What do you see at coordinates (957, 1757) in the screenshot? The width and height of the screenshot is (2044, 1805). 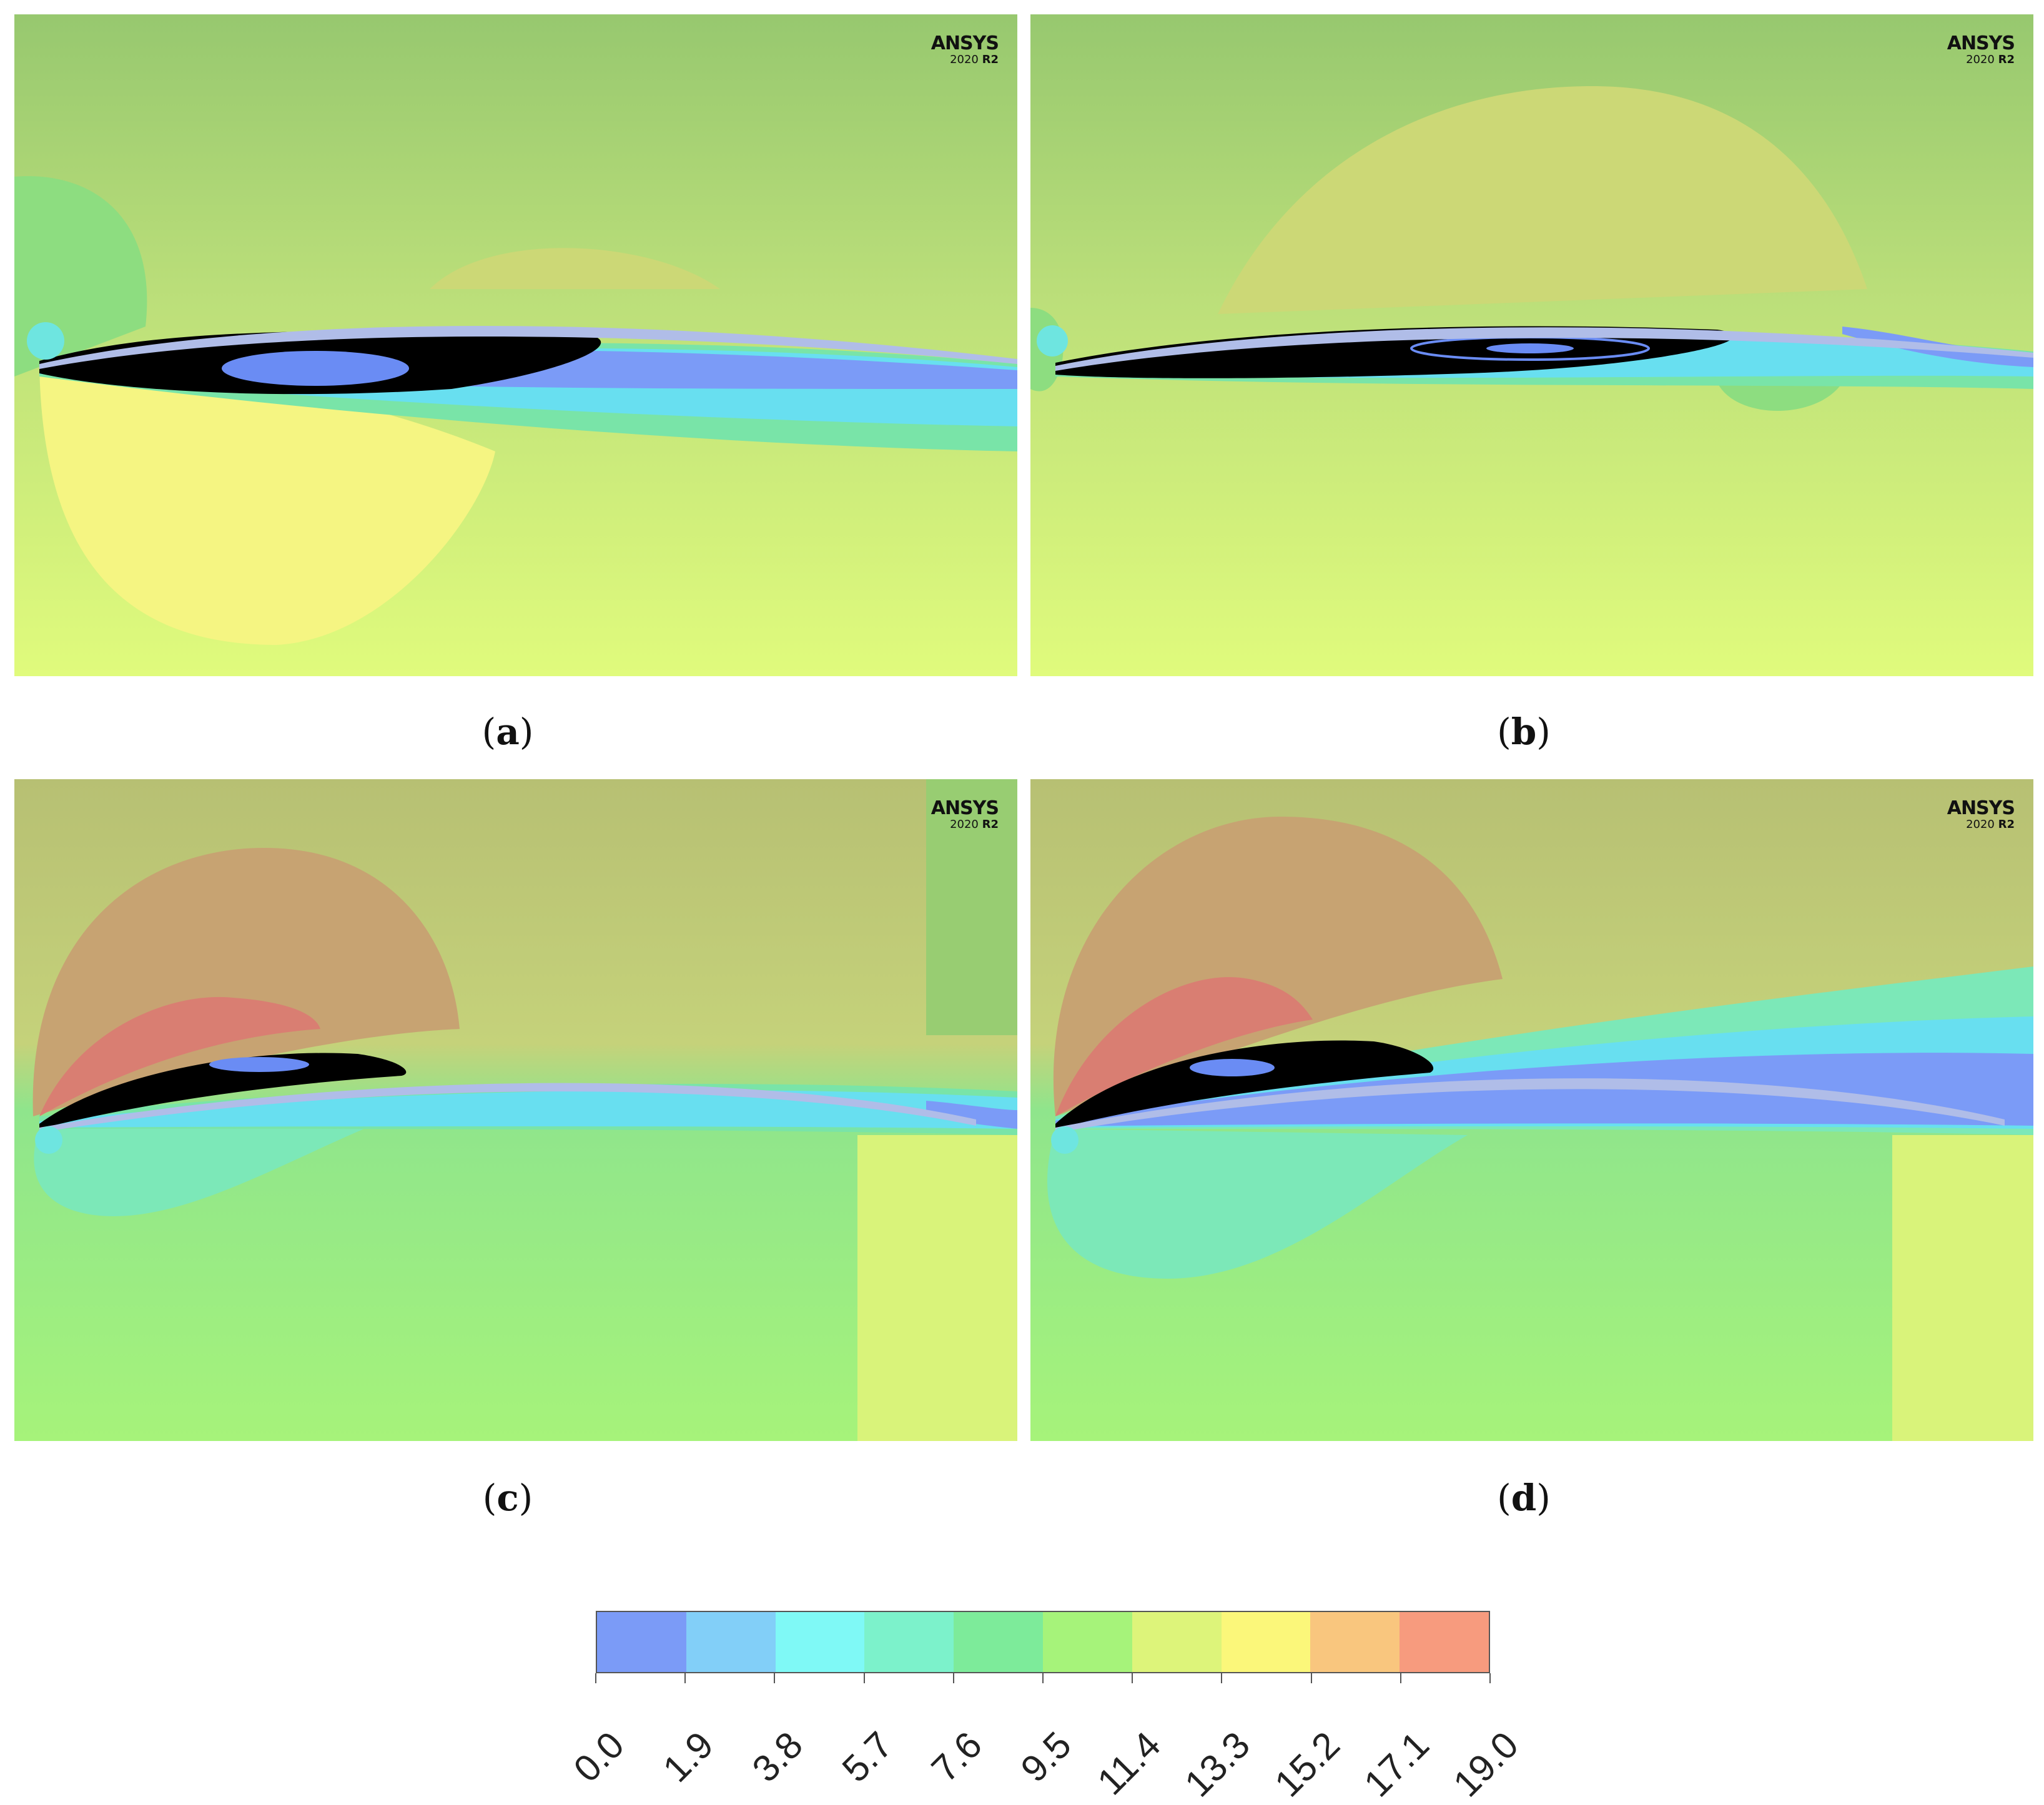 I see `colorbar-tick-label: 7.6` at bounding box center [957, 1757].